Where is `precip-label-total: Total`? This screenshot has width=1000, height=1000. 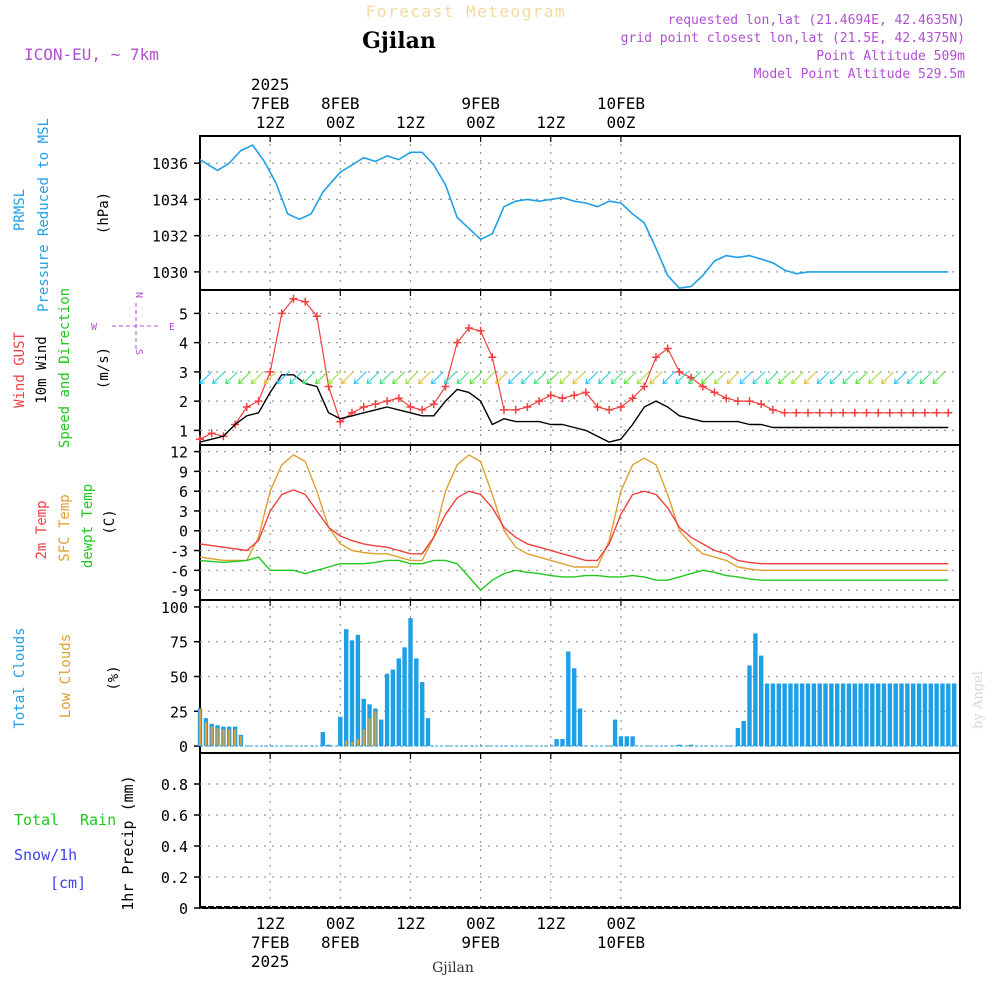 precip-label-total: Total is located at coordinates (36, 820).